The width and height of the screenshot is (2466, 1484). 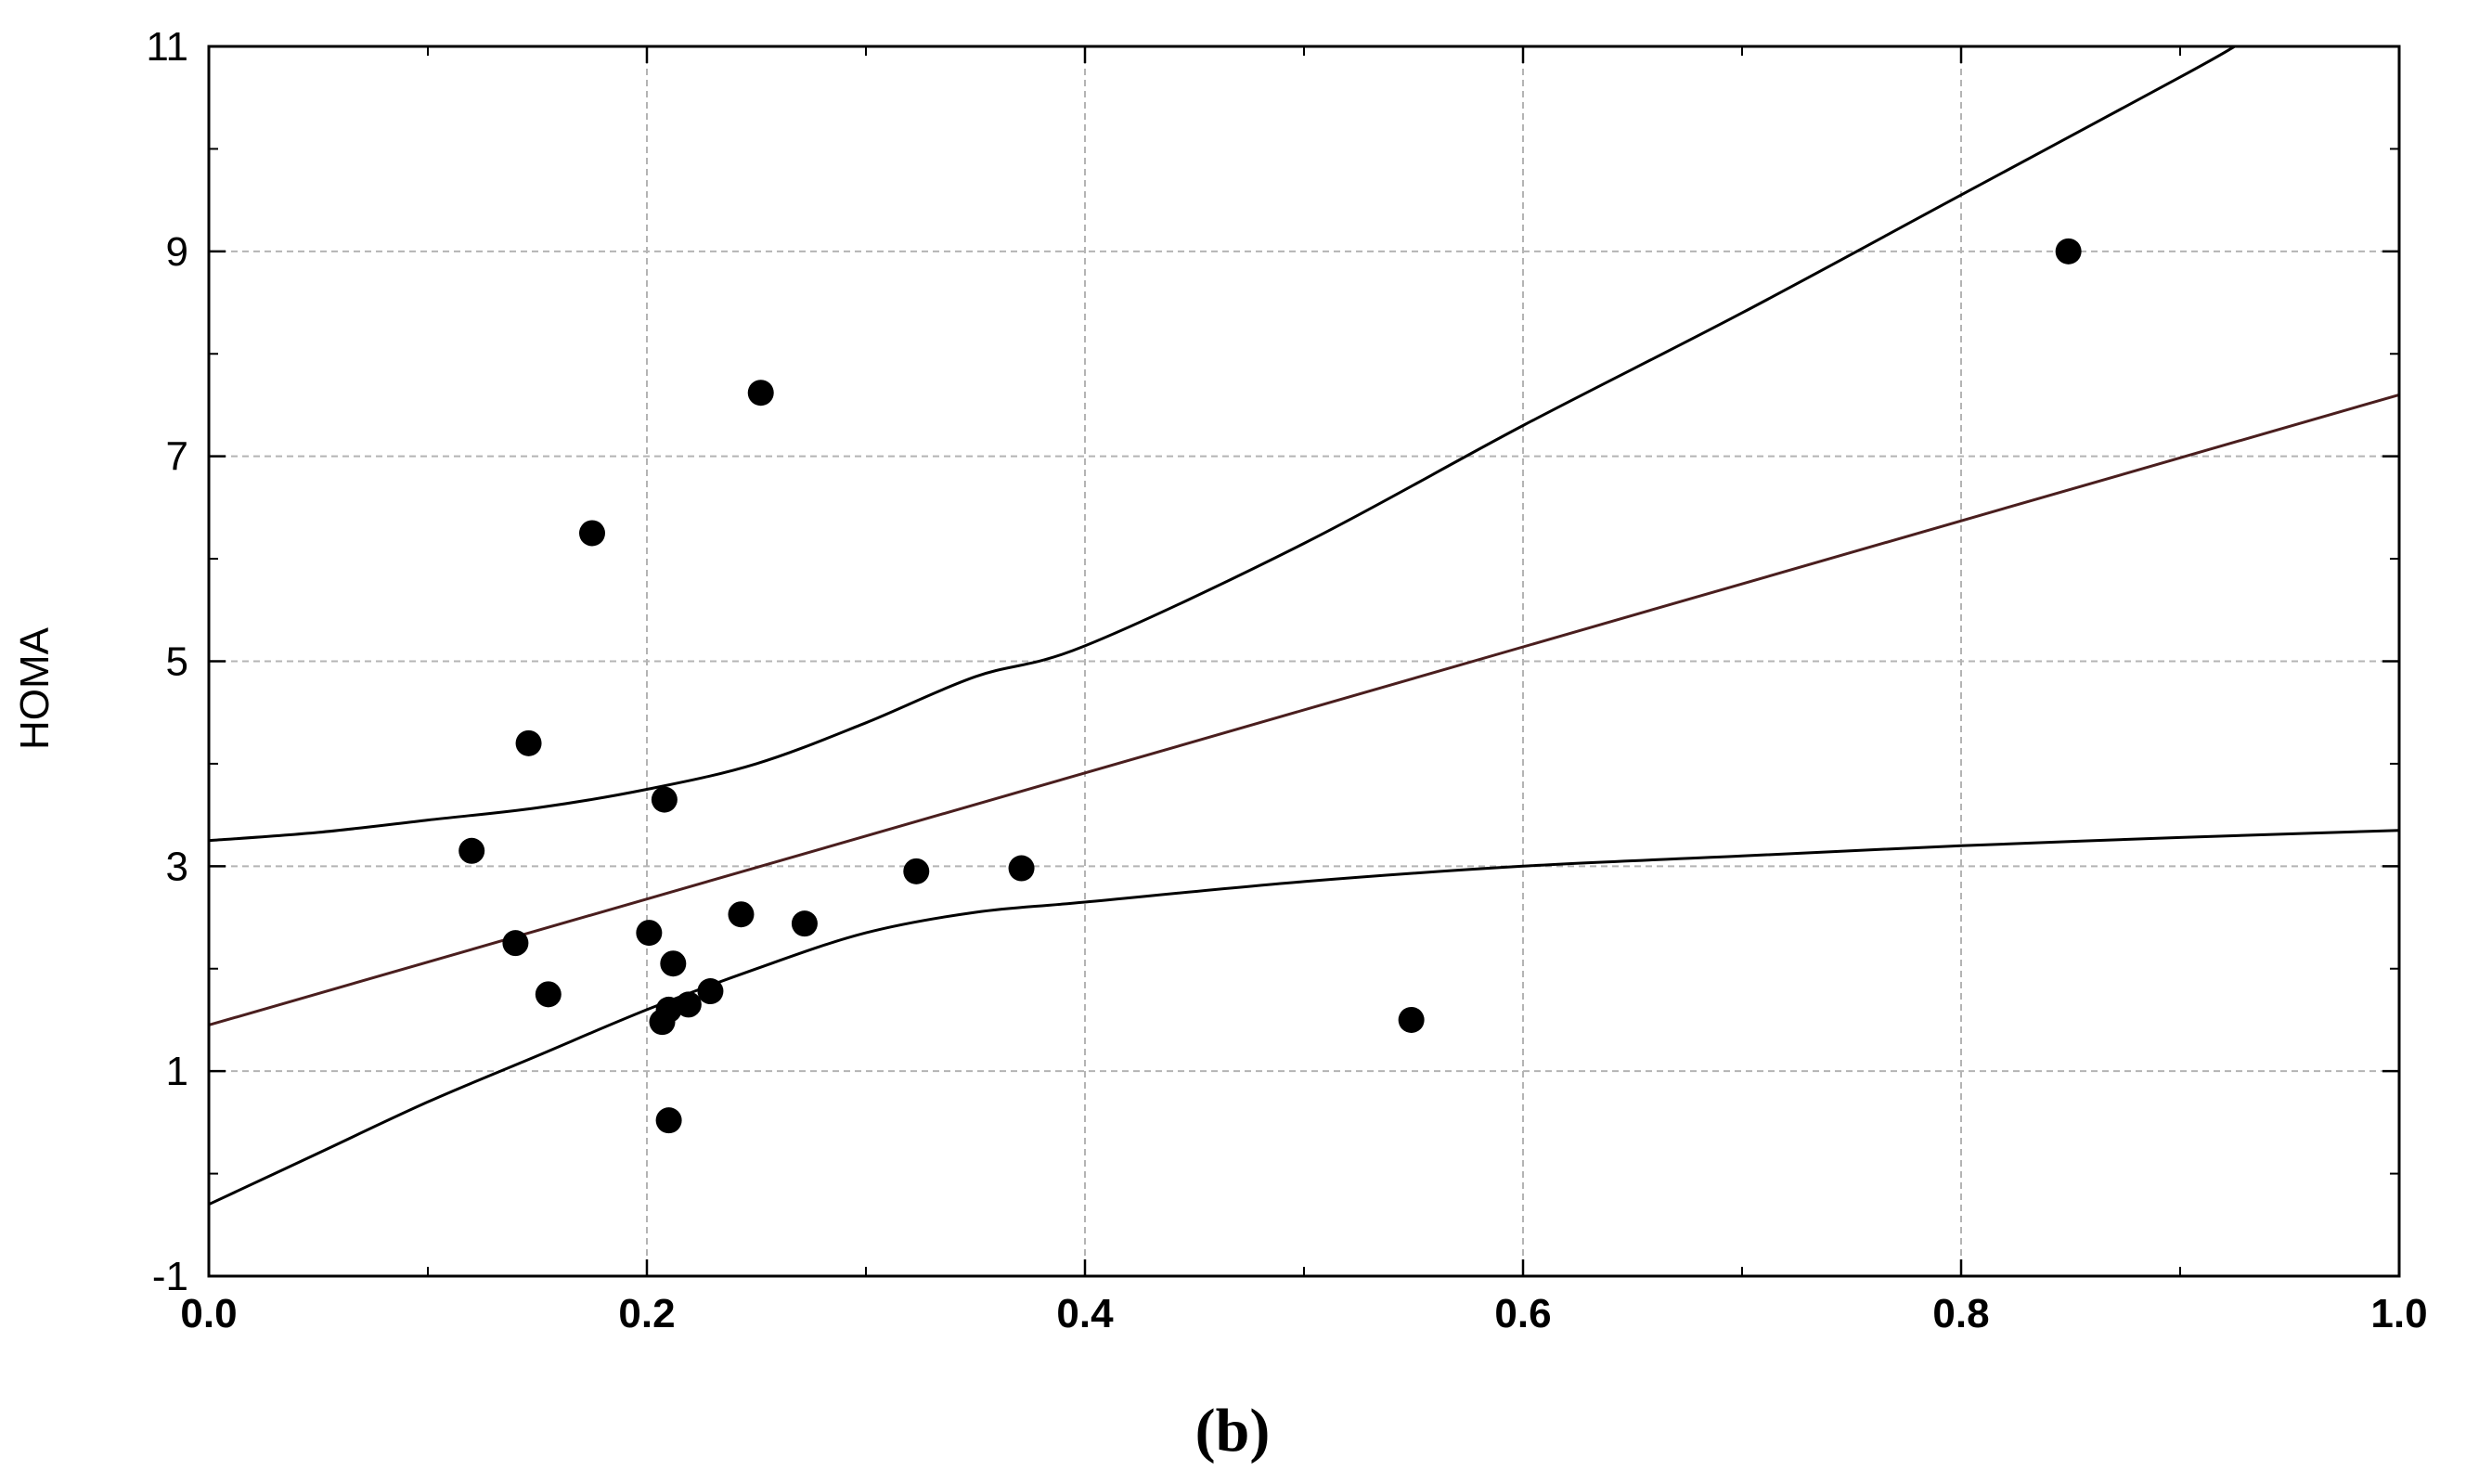 What do you see at coordinates (177, 252) in the screenshot?
I see `y-tick-label: 9` at bounding box center [177, 252].